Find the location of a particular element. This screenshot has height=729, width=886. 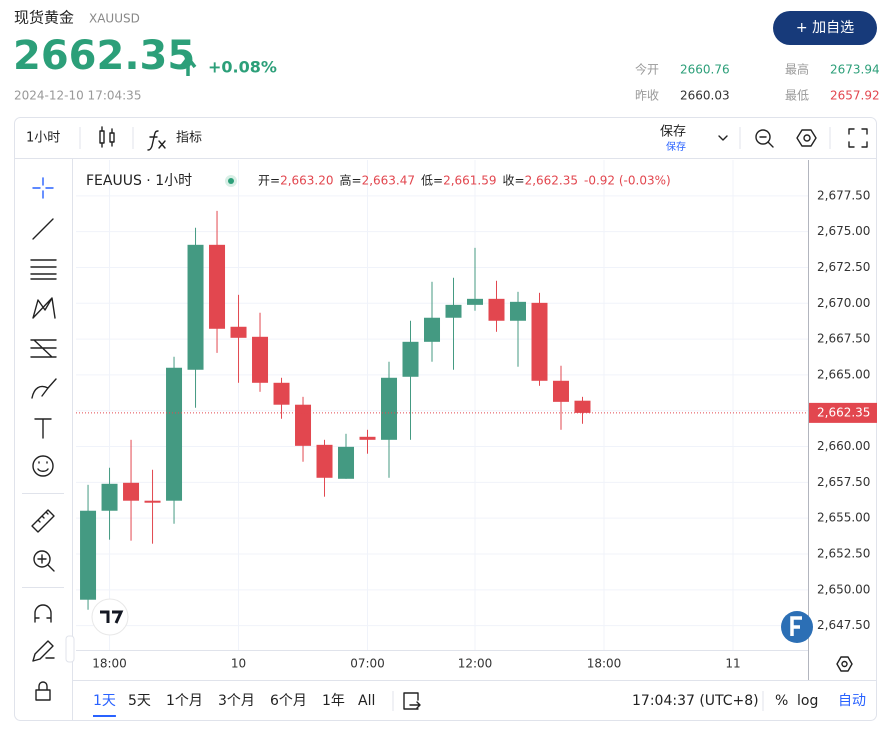

y-tick-label: 2,657.50 is located at coordinates (843, 482).